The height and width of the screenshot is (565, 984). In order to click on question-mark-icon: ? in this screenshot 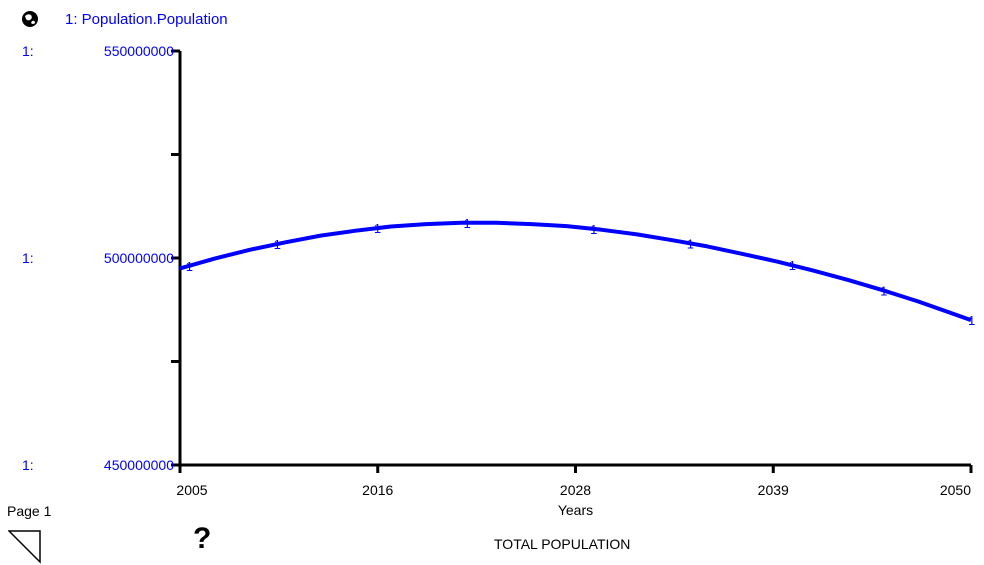, I will do `click(202, 538)`.